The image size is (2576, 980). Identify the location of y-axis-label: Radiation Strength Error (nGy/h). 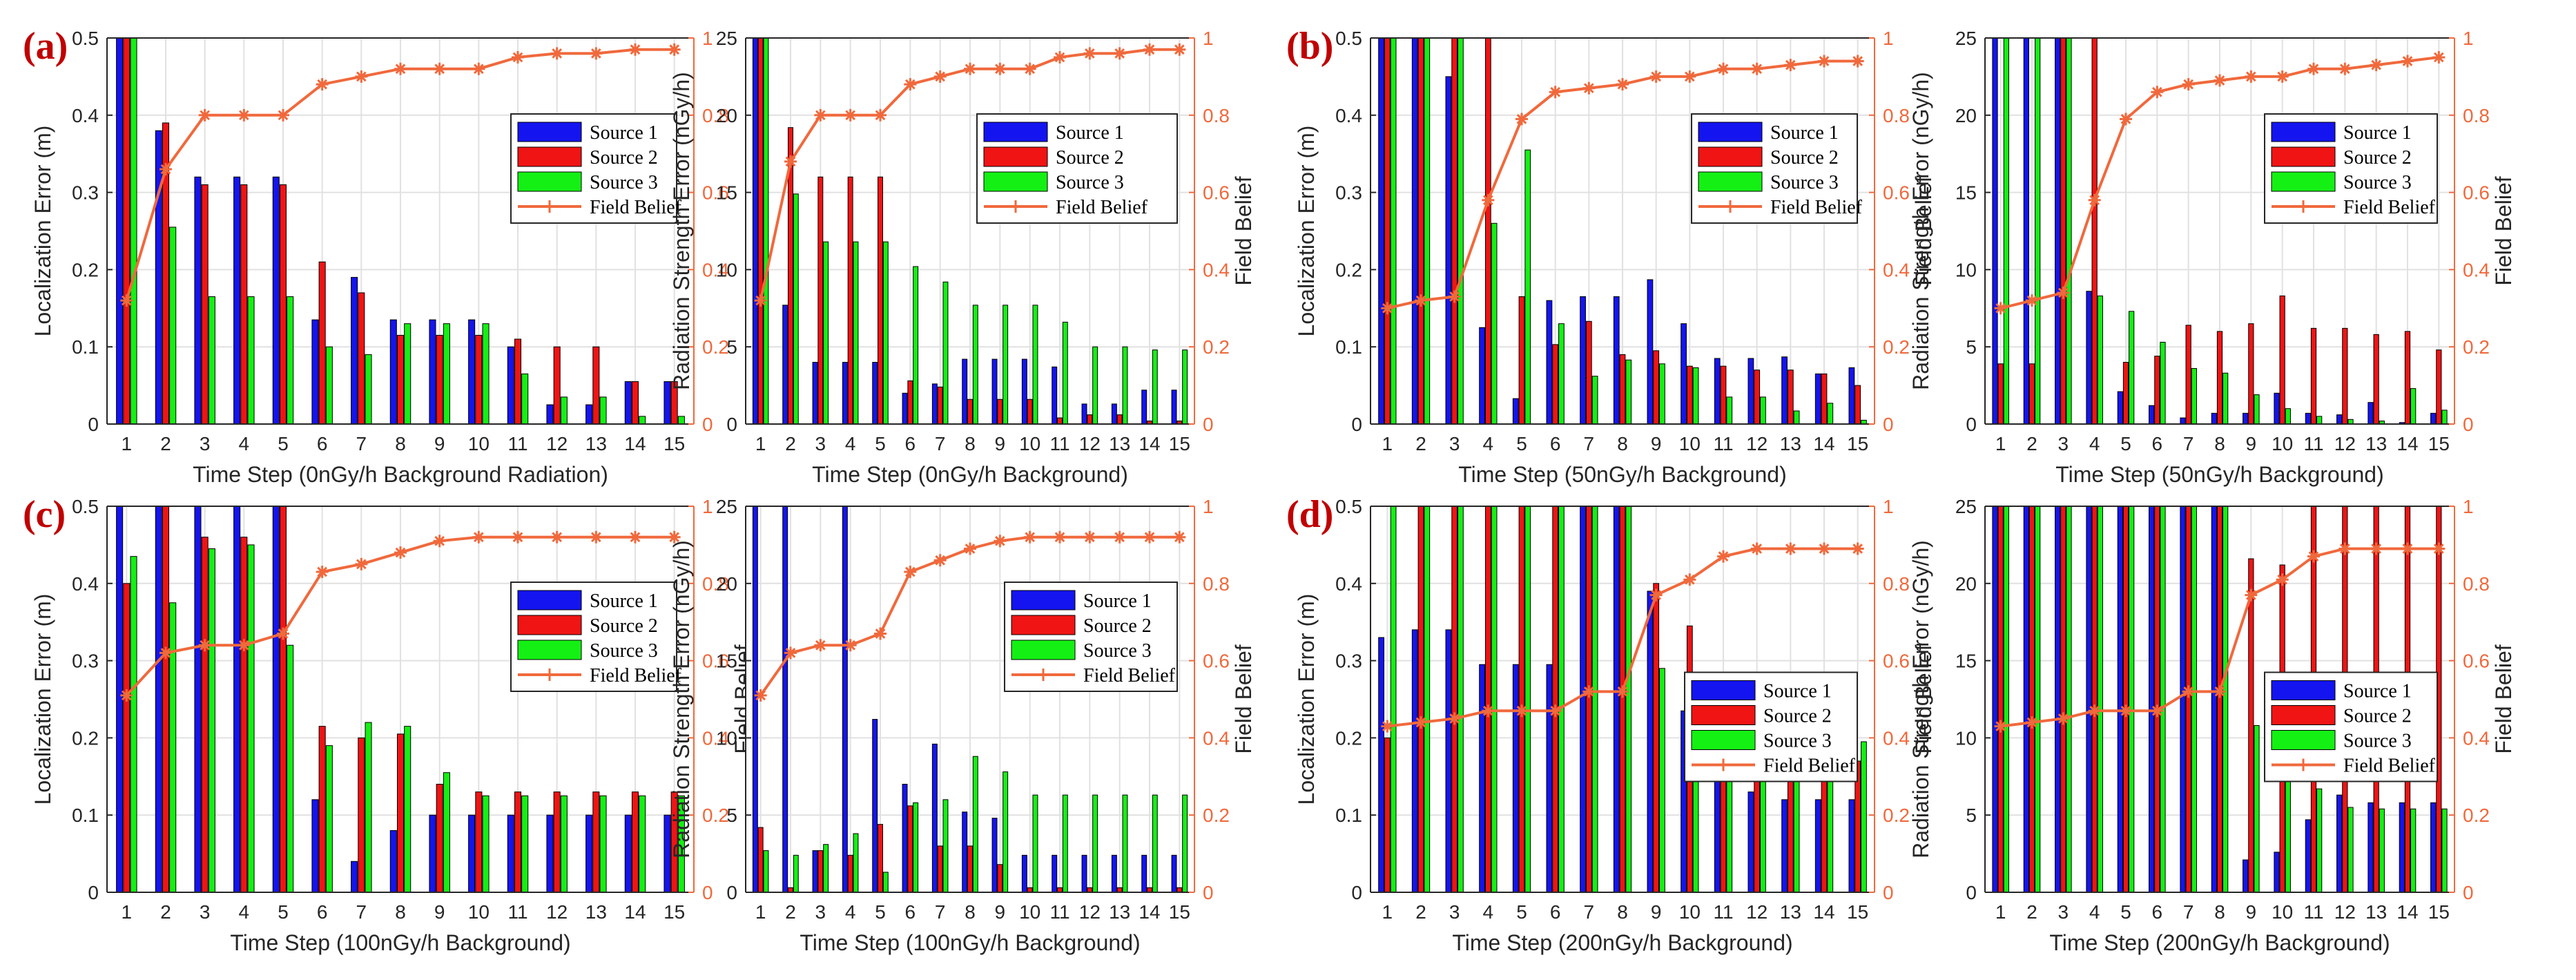
(1921, 231).